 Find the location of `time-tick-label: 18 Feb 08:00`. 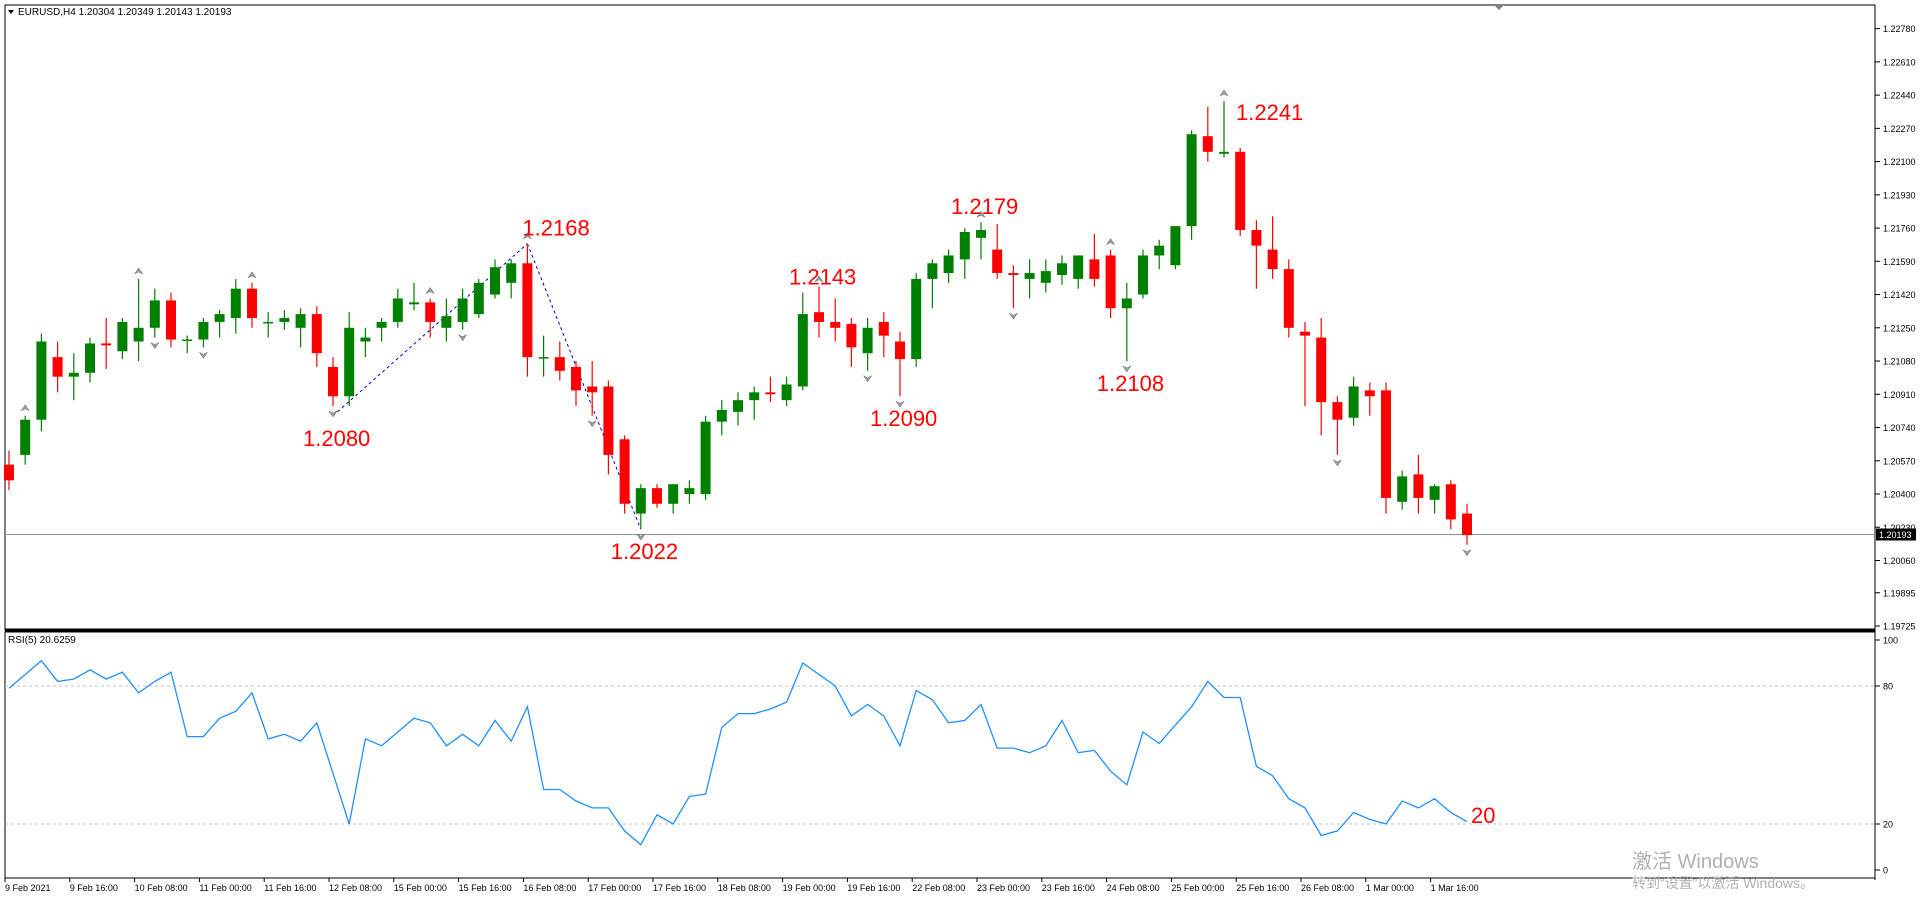

time-tick-label: 18 Feb 08:00 is located at coordinates (744, 888).